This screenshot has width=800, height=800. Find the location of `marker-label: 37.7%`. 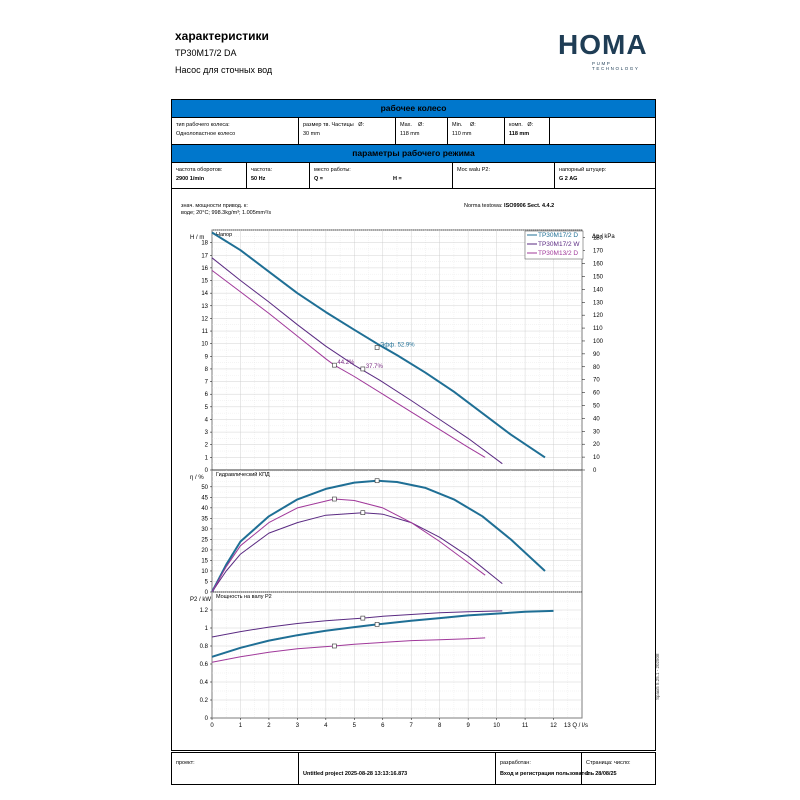

marker-label: 37.7% is located at coordinates (375, 367).